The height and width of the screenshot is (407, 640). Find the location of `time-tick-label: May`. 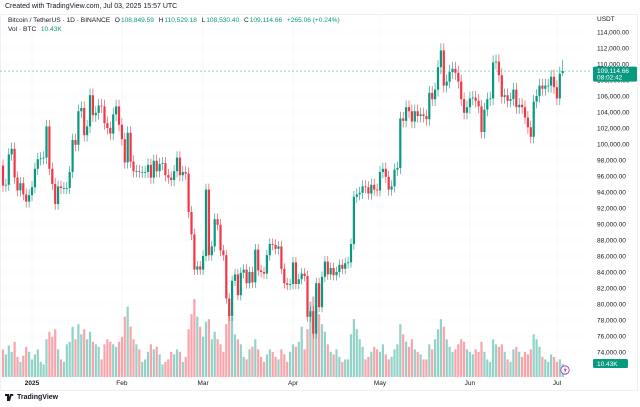

time-tick-label: May is located at coordinates (380, 383).